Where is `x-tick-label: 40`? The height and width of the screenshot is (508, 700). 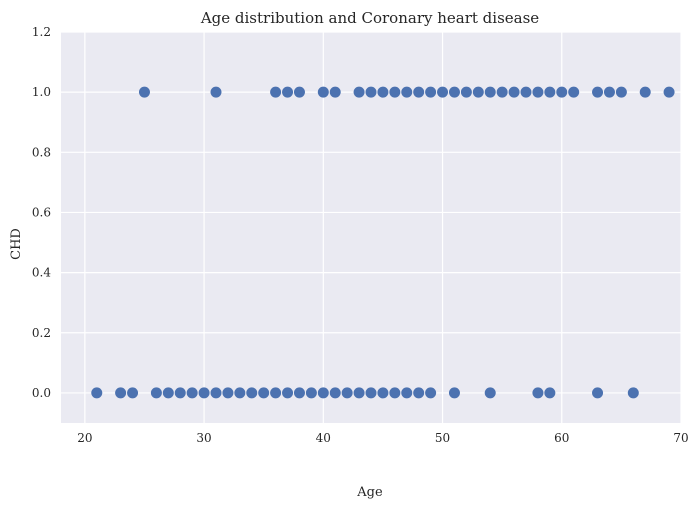
x-tick-label: 40 is located at coordinates (323, 438).